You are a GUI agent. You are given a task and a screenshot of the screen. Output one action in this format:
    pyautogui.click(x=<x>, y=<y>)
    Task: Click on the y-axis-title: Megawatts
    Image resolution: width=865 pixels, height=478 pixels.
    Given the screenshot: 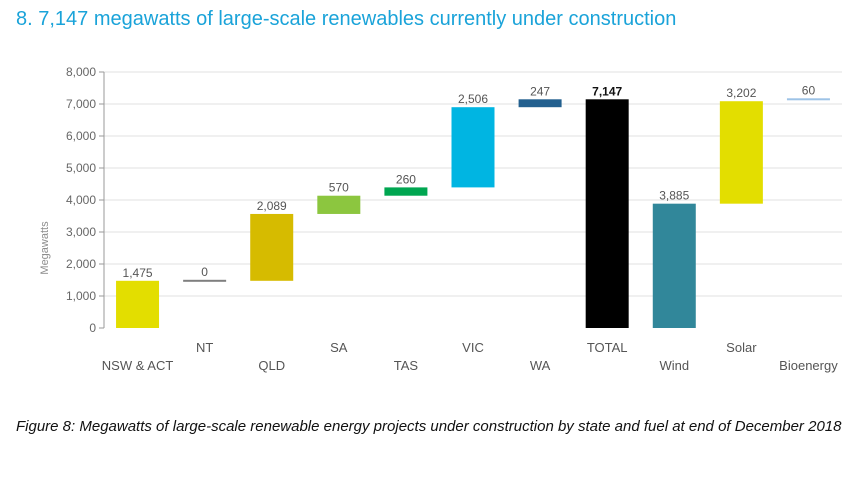 What is the action you would take?
    pyautogui.click(x=45, y=248)
    